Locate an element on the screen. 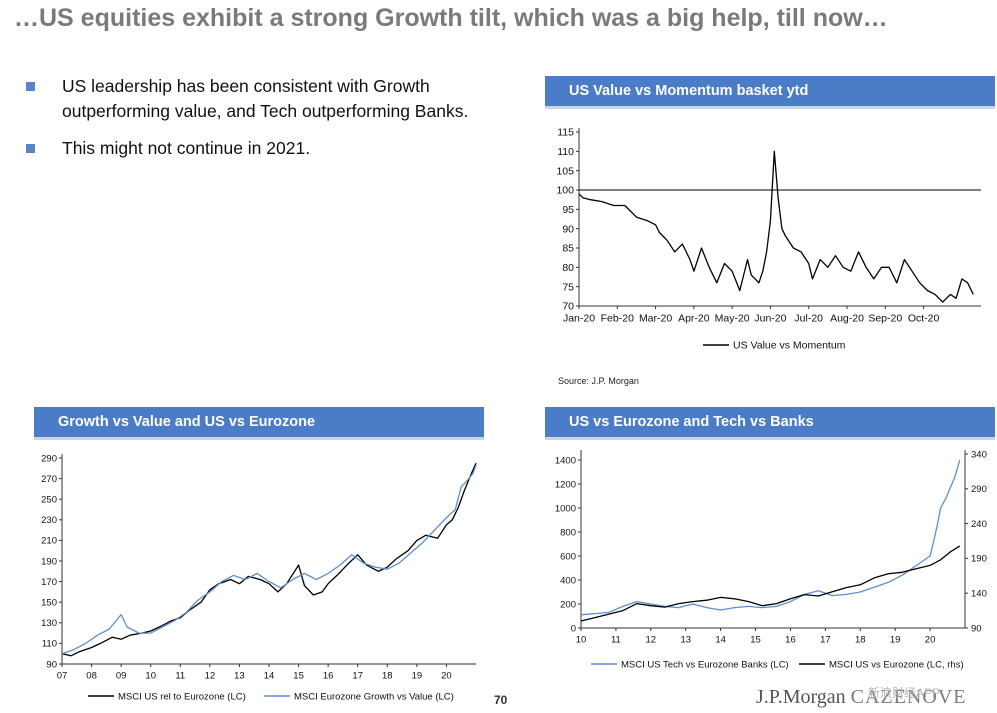 The image size is (997, 713). x-tick-label: Mar-20 is located at coordinates (655, 319).